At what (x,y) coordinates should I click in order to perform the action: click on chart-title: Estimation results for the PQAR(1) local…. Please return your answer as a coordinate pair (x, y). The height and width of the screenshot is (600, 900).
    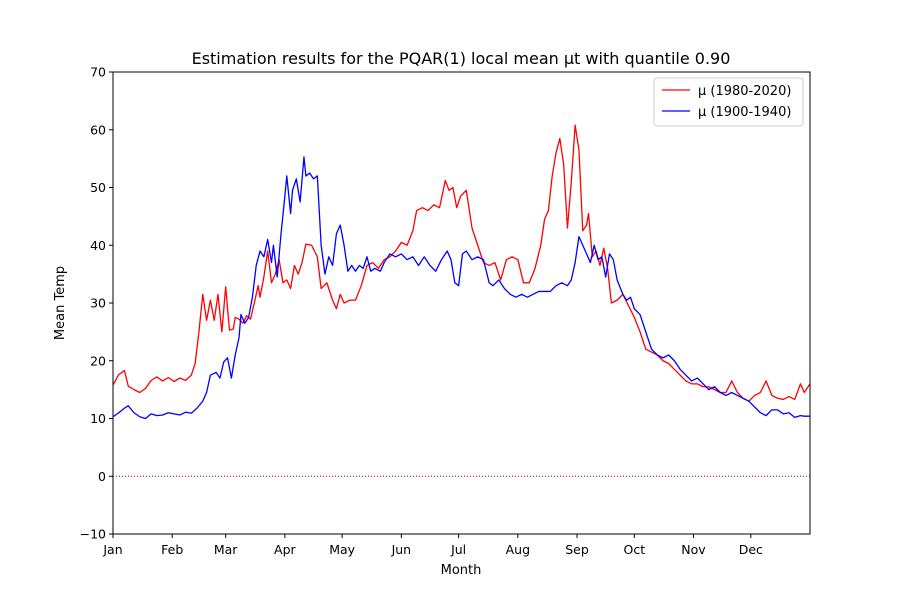
    Looking at the image, I should click on (461, 58).